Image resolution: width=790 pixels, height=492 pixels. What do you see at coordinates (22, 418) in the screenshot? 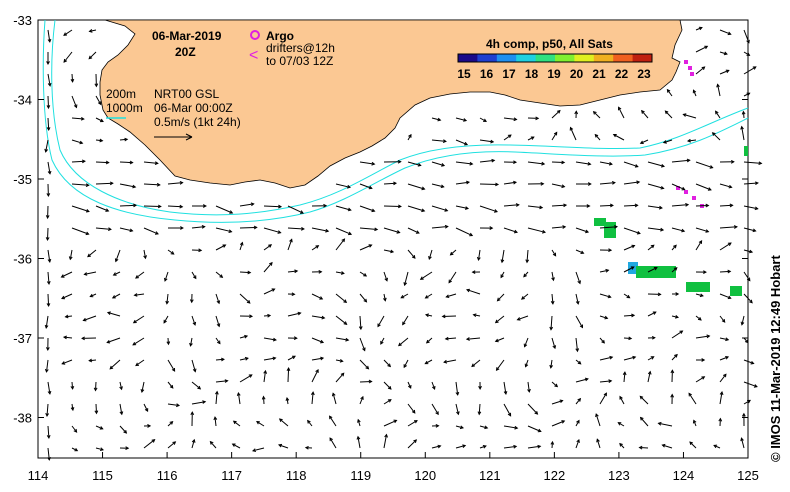
I see `lat-tick-label: -38` at bounding box center [22, 418].